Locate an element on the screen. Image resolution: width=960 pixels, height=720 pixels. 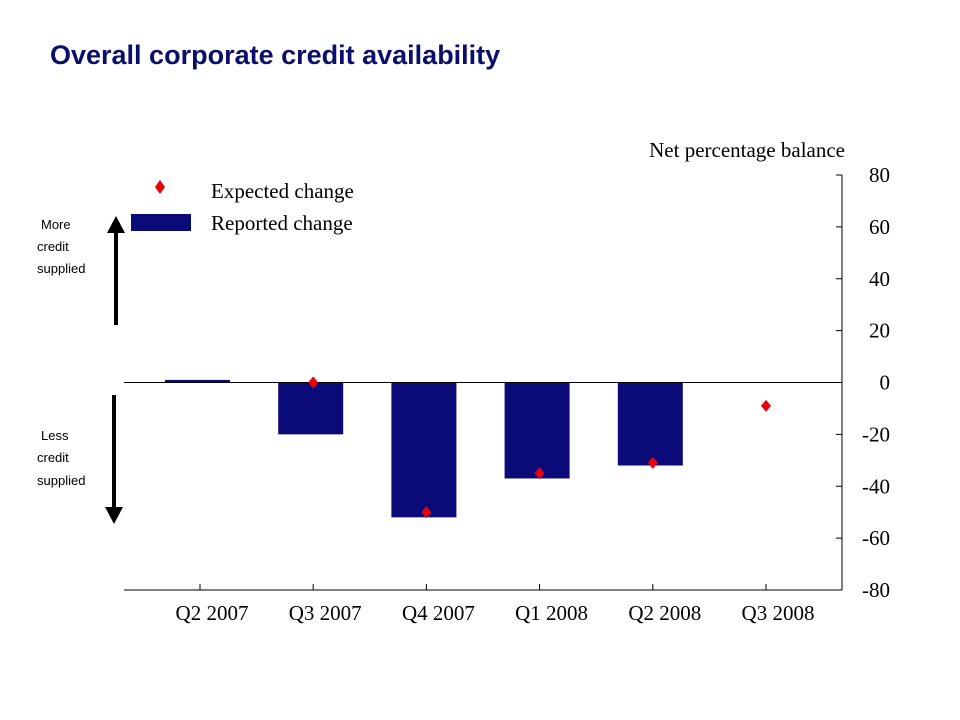
annotation-more-line3: supplied is located at coordinates (61, 268).